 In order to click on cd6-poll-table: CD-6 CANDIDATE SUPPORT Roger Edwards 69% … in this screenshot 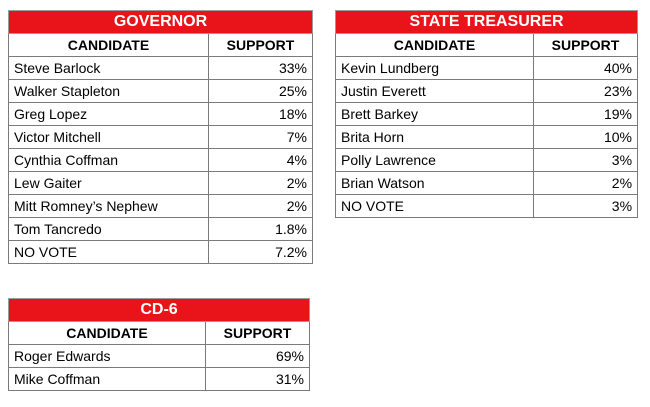, I will do `click(159, 344)`.